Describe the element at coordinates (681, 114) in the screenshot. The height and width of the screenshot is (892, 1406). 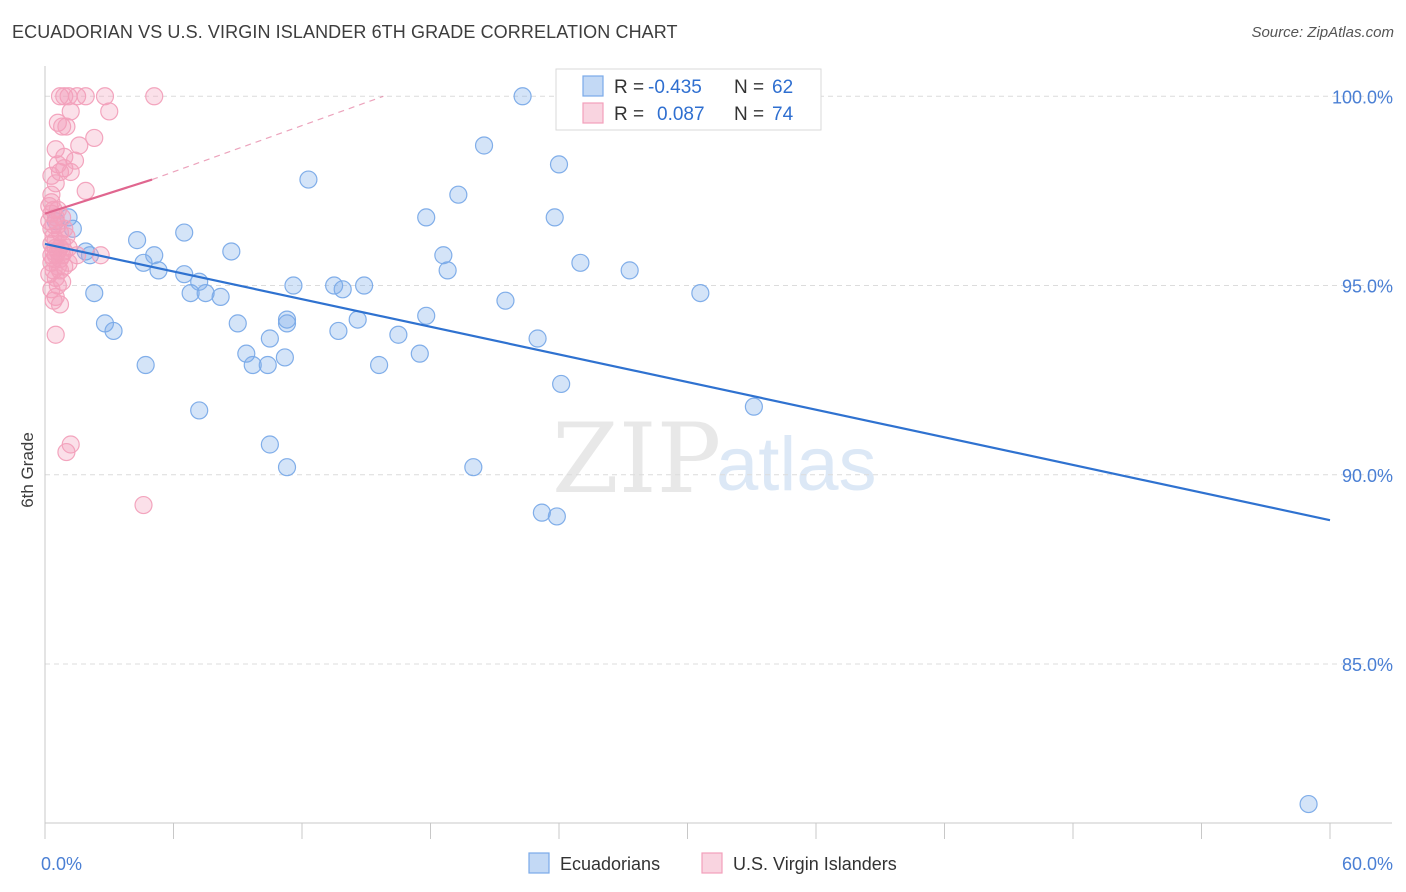
I see `stats-r-value-virgin-islanders: 0.087` at that location.